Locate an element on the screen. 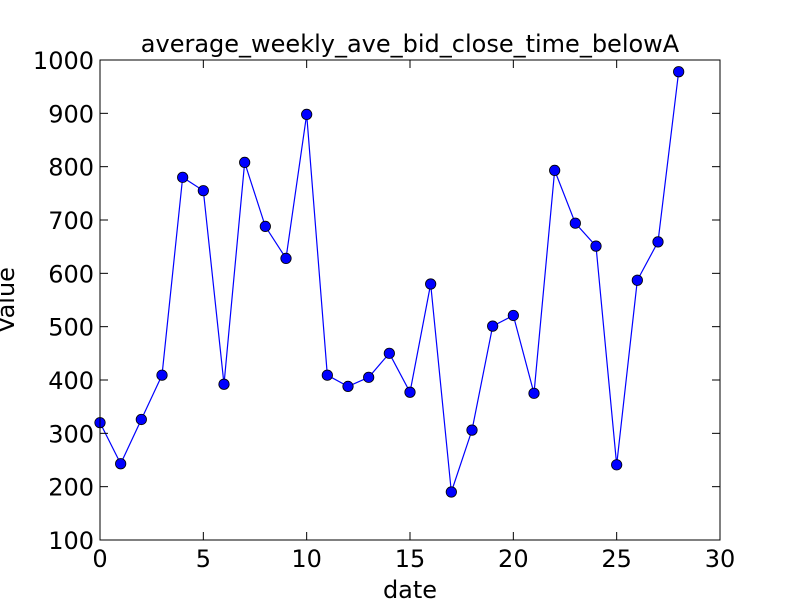  x-tick-label: 0 is located at coordinates (99, 559).